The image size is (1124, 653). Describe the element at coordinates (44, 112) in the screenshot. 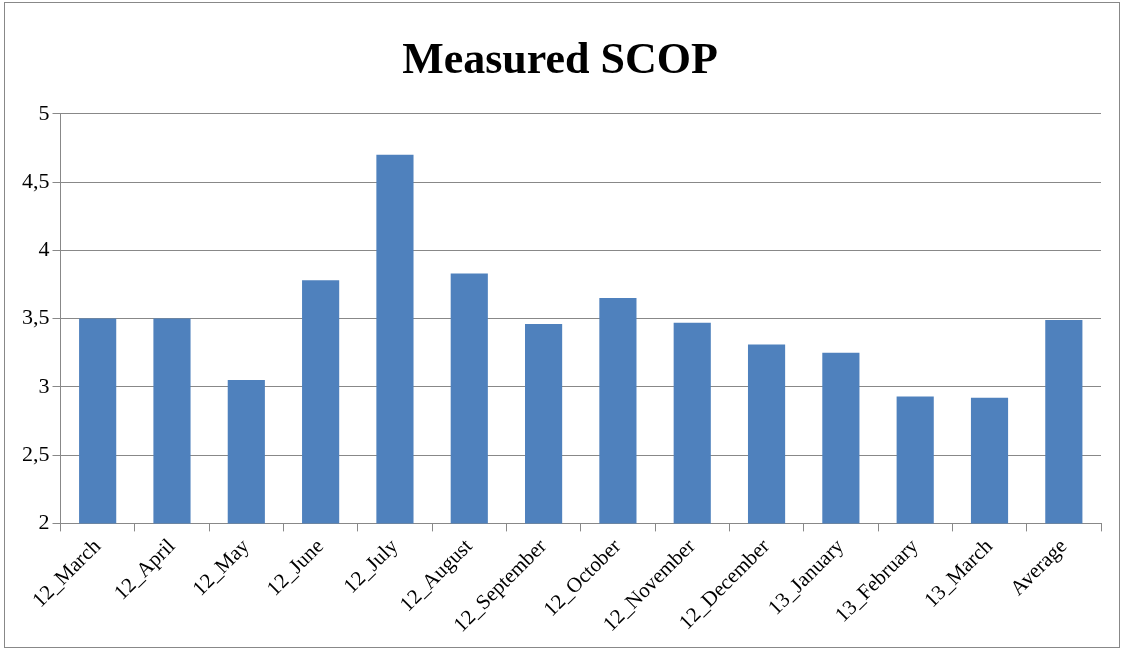

I see `y-tick-label: 5` at that location.